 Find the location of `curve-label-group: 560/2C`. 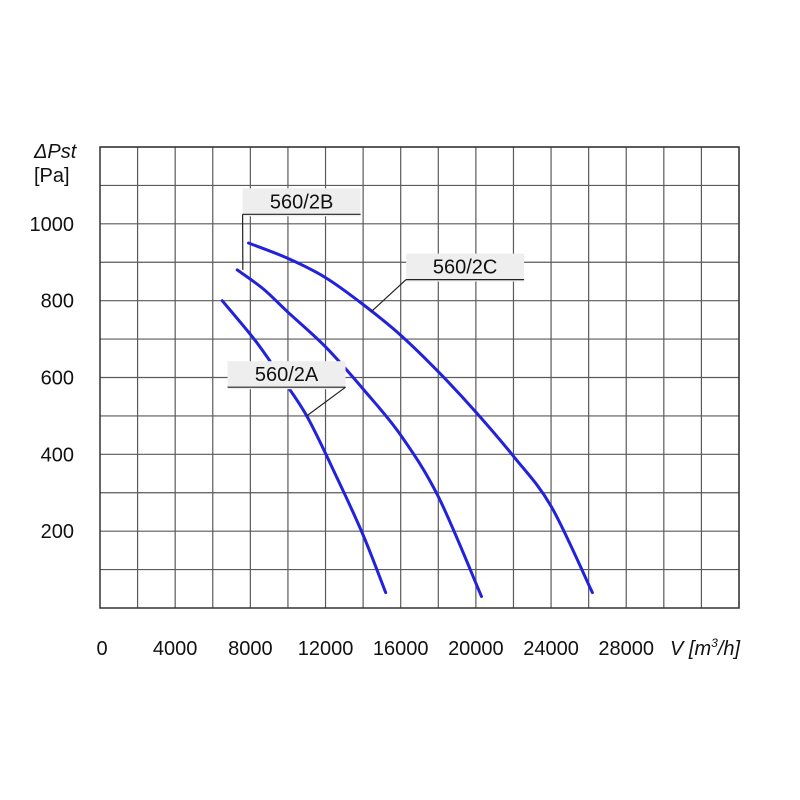

curve-label-group: 560/2C is located at coordinates (447, 283).